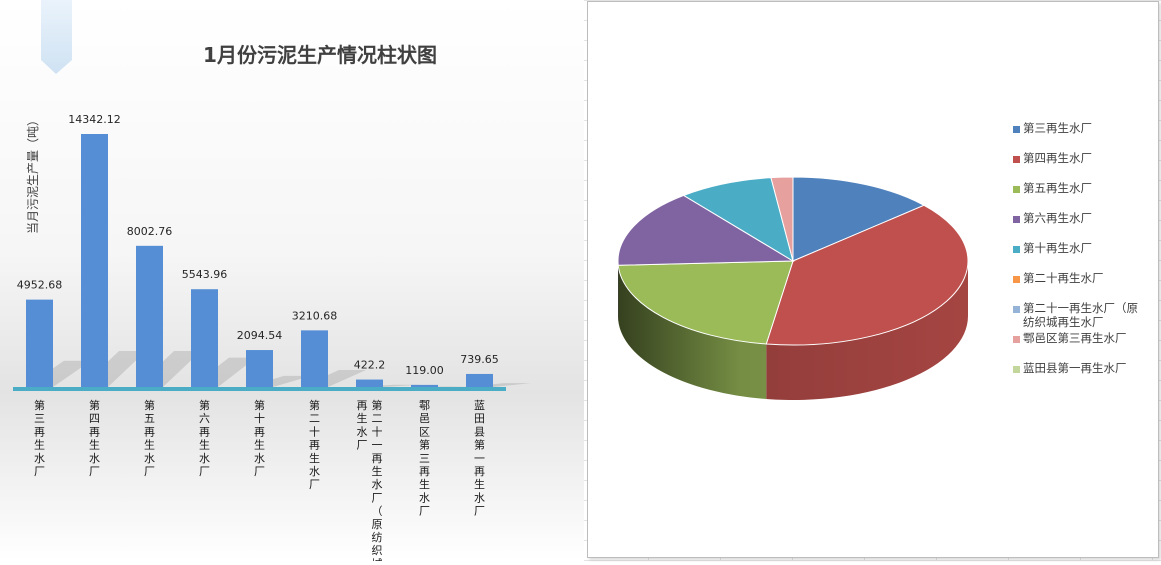 This screenshot has width=1161, height=565. I want to click on data-label: 8002.76, so click(150, 231).